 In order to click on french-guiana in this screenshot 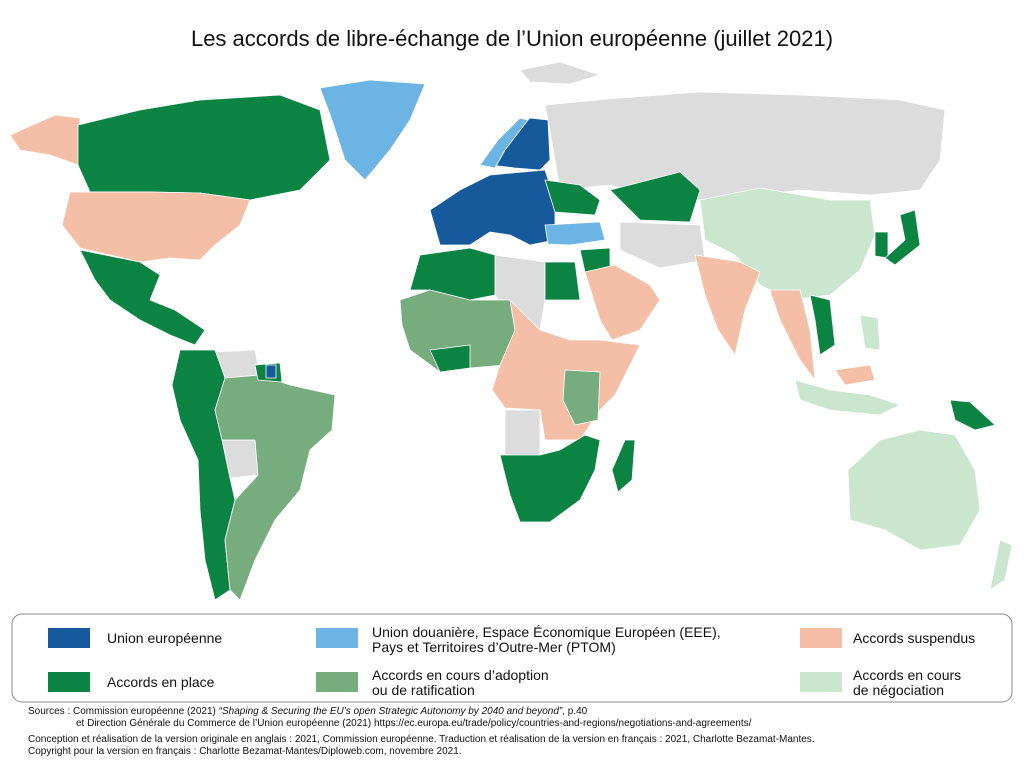, I will do `click(271, 371)`.